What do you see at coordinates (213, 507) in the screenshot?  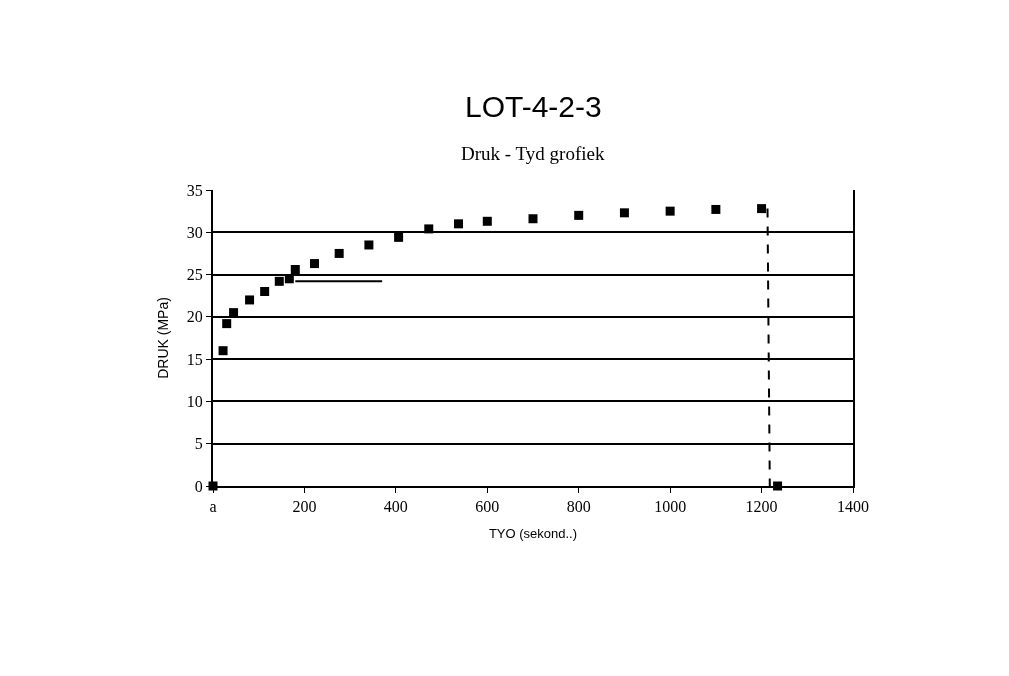 I see `x-tick-label: a` at bounding box center [213, 507].